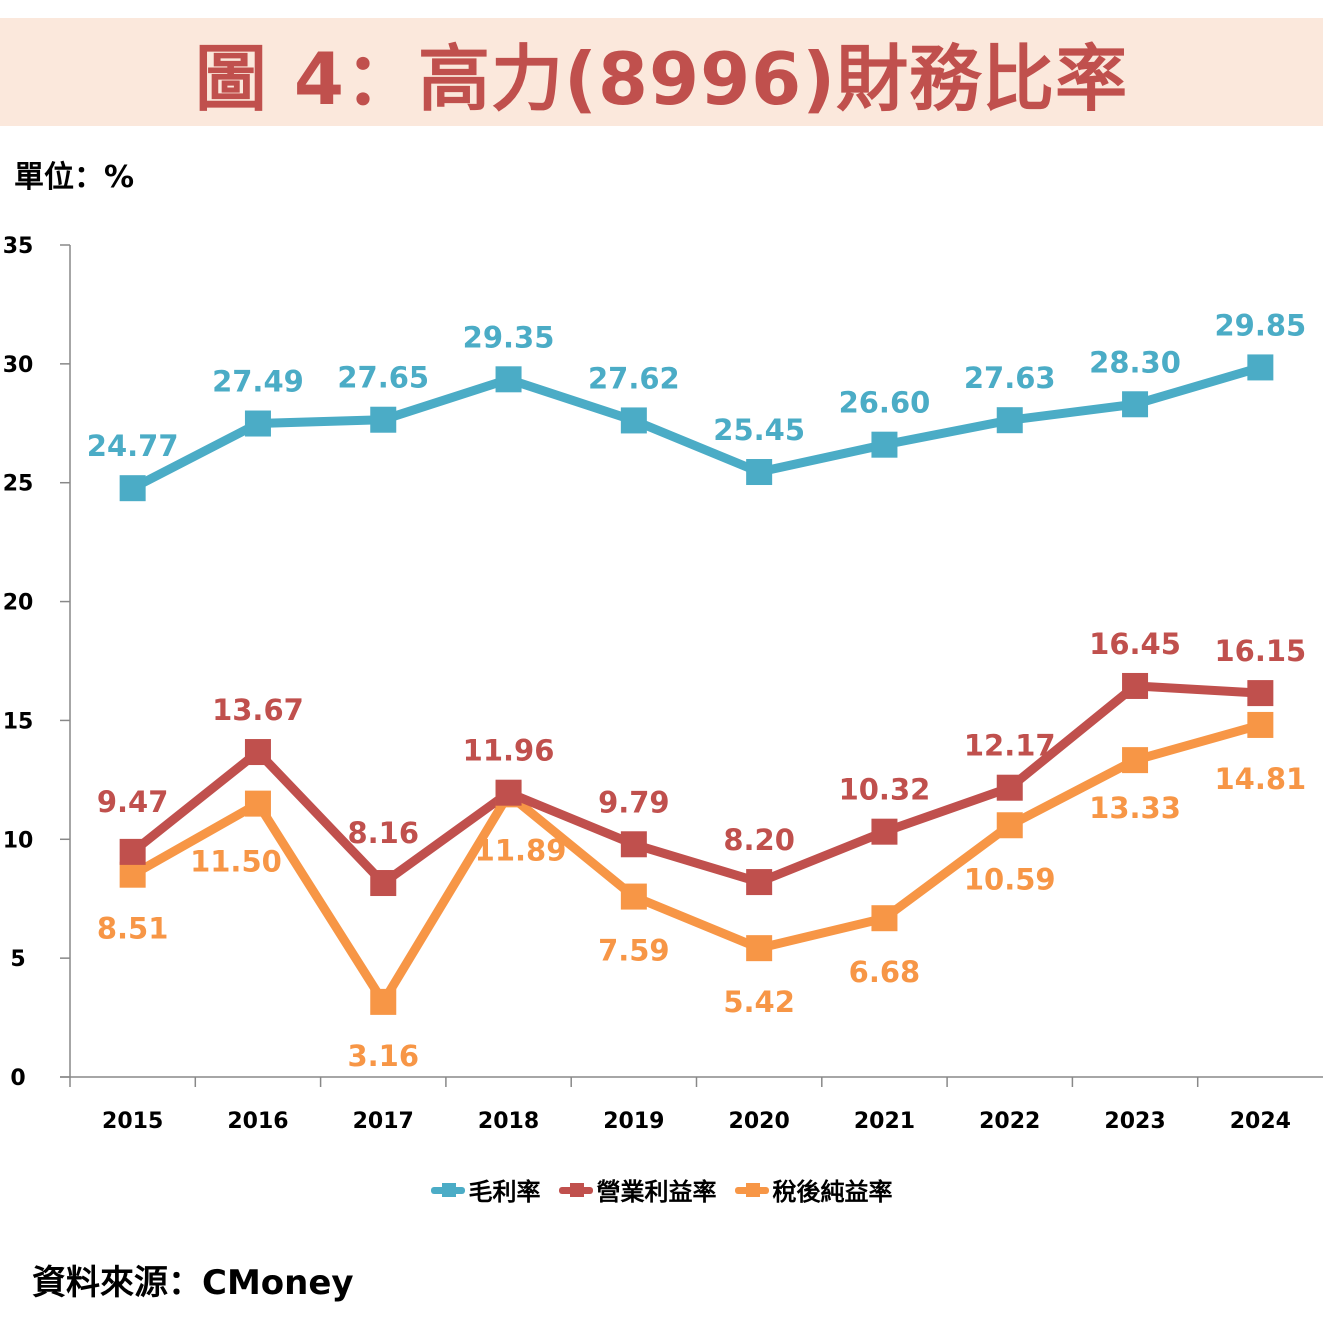 The height and width of the screenshot is (1323, 1323). What do you see at coordinates (1135, 808) in the screenshot?
I see `data-label: 13.33` at bounding box center [1135, 808].